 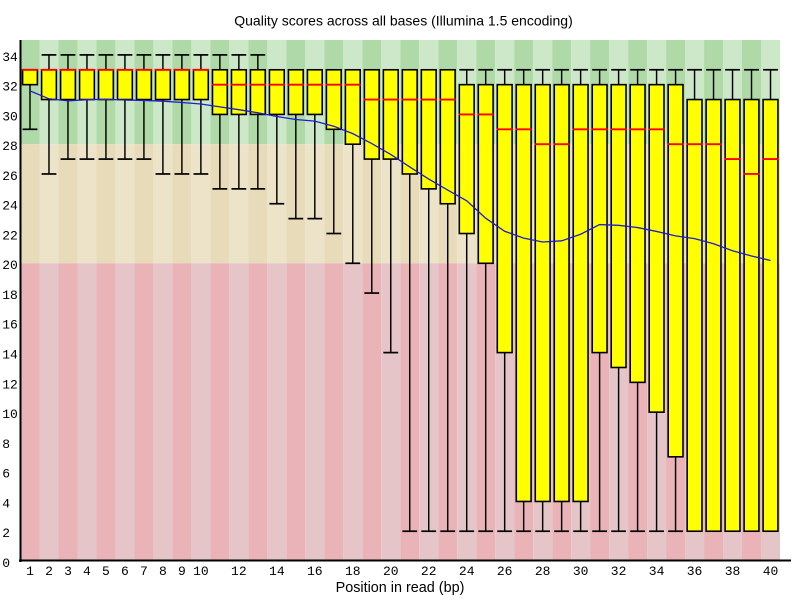 What do you see at coordinates (30, 571) in the screenshot?
I see `svg-text: 1` at bounding box center [30, 571].